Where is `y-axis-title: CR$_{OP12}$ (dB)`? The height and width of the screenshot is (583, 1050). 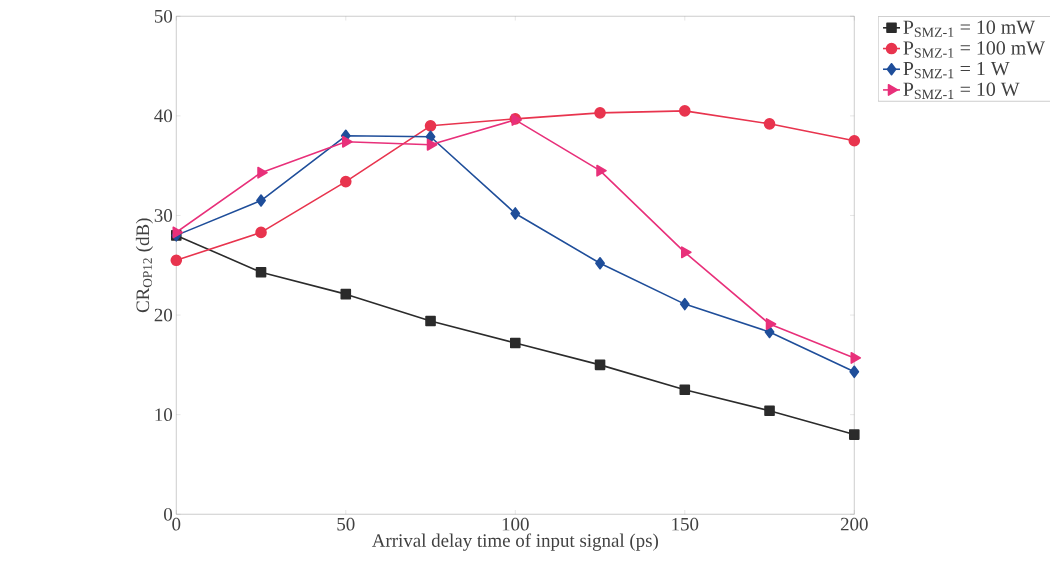
y-axis-title: CR$_{OP12}$ (dB) is located at coordinates (144, 265).